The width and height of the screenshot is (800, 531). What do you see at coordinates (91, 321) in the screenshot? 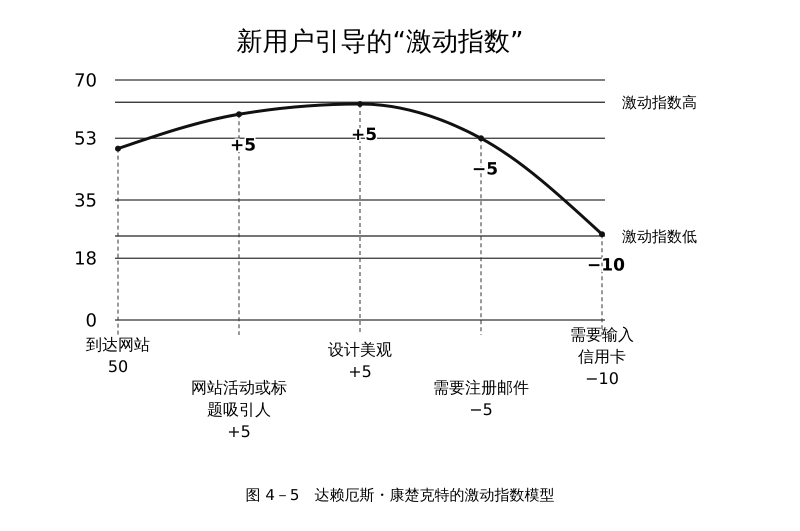
I see `y-tick-label: 0` at bounding box center [91, 321].